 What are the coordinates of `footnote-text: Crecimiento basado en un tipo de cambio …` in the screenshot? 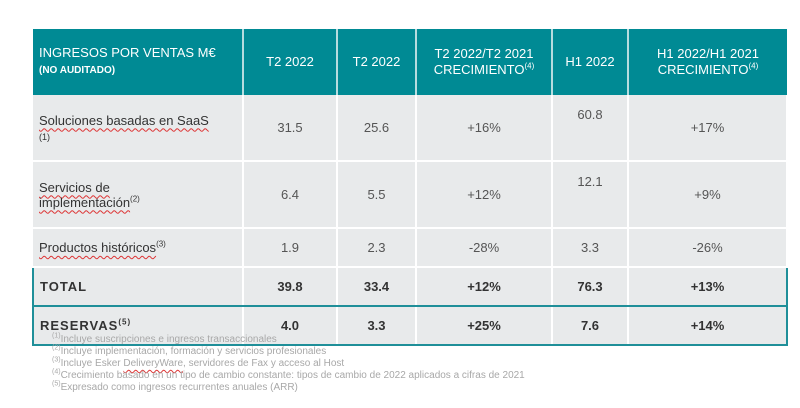 It's located at (292, 375).